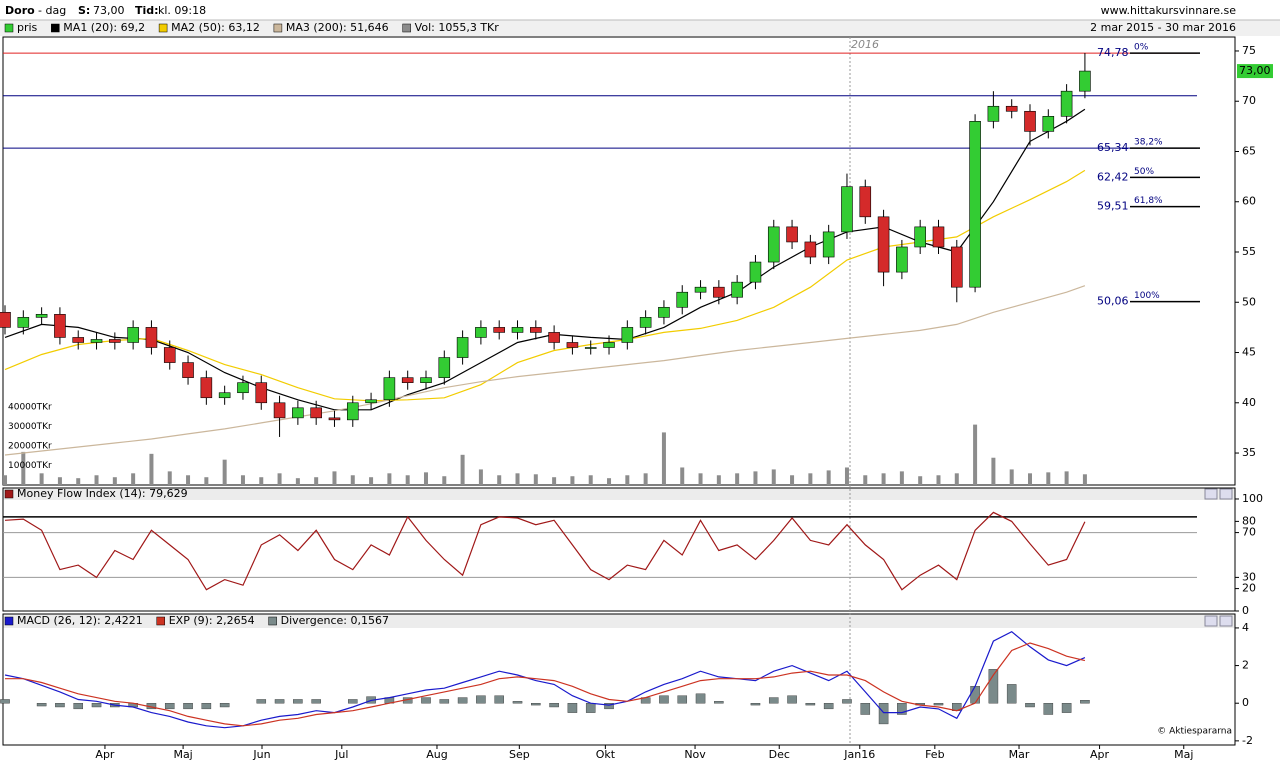 Image resolution: width=1280 pixels, height=763 pixels. I want to click on footer: © Aktiespararna, so click(1194, 732).